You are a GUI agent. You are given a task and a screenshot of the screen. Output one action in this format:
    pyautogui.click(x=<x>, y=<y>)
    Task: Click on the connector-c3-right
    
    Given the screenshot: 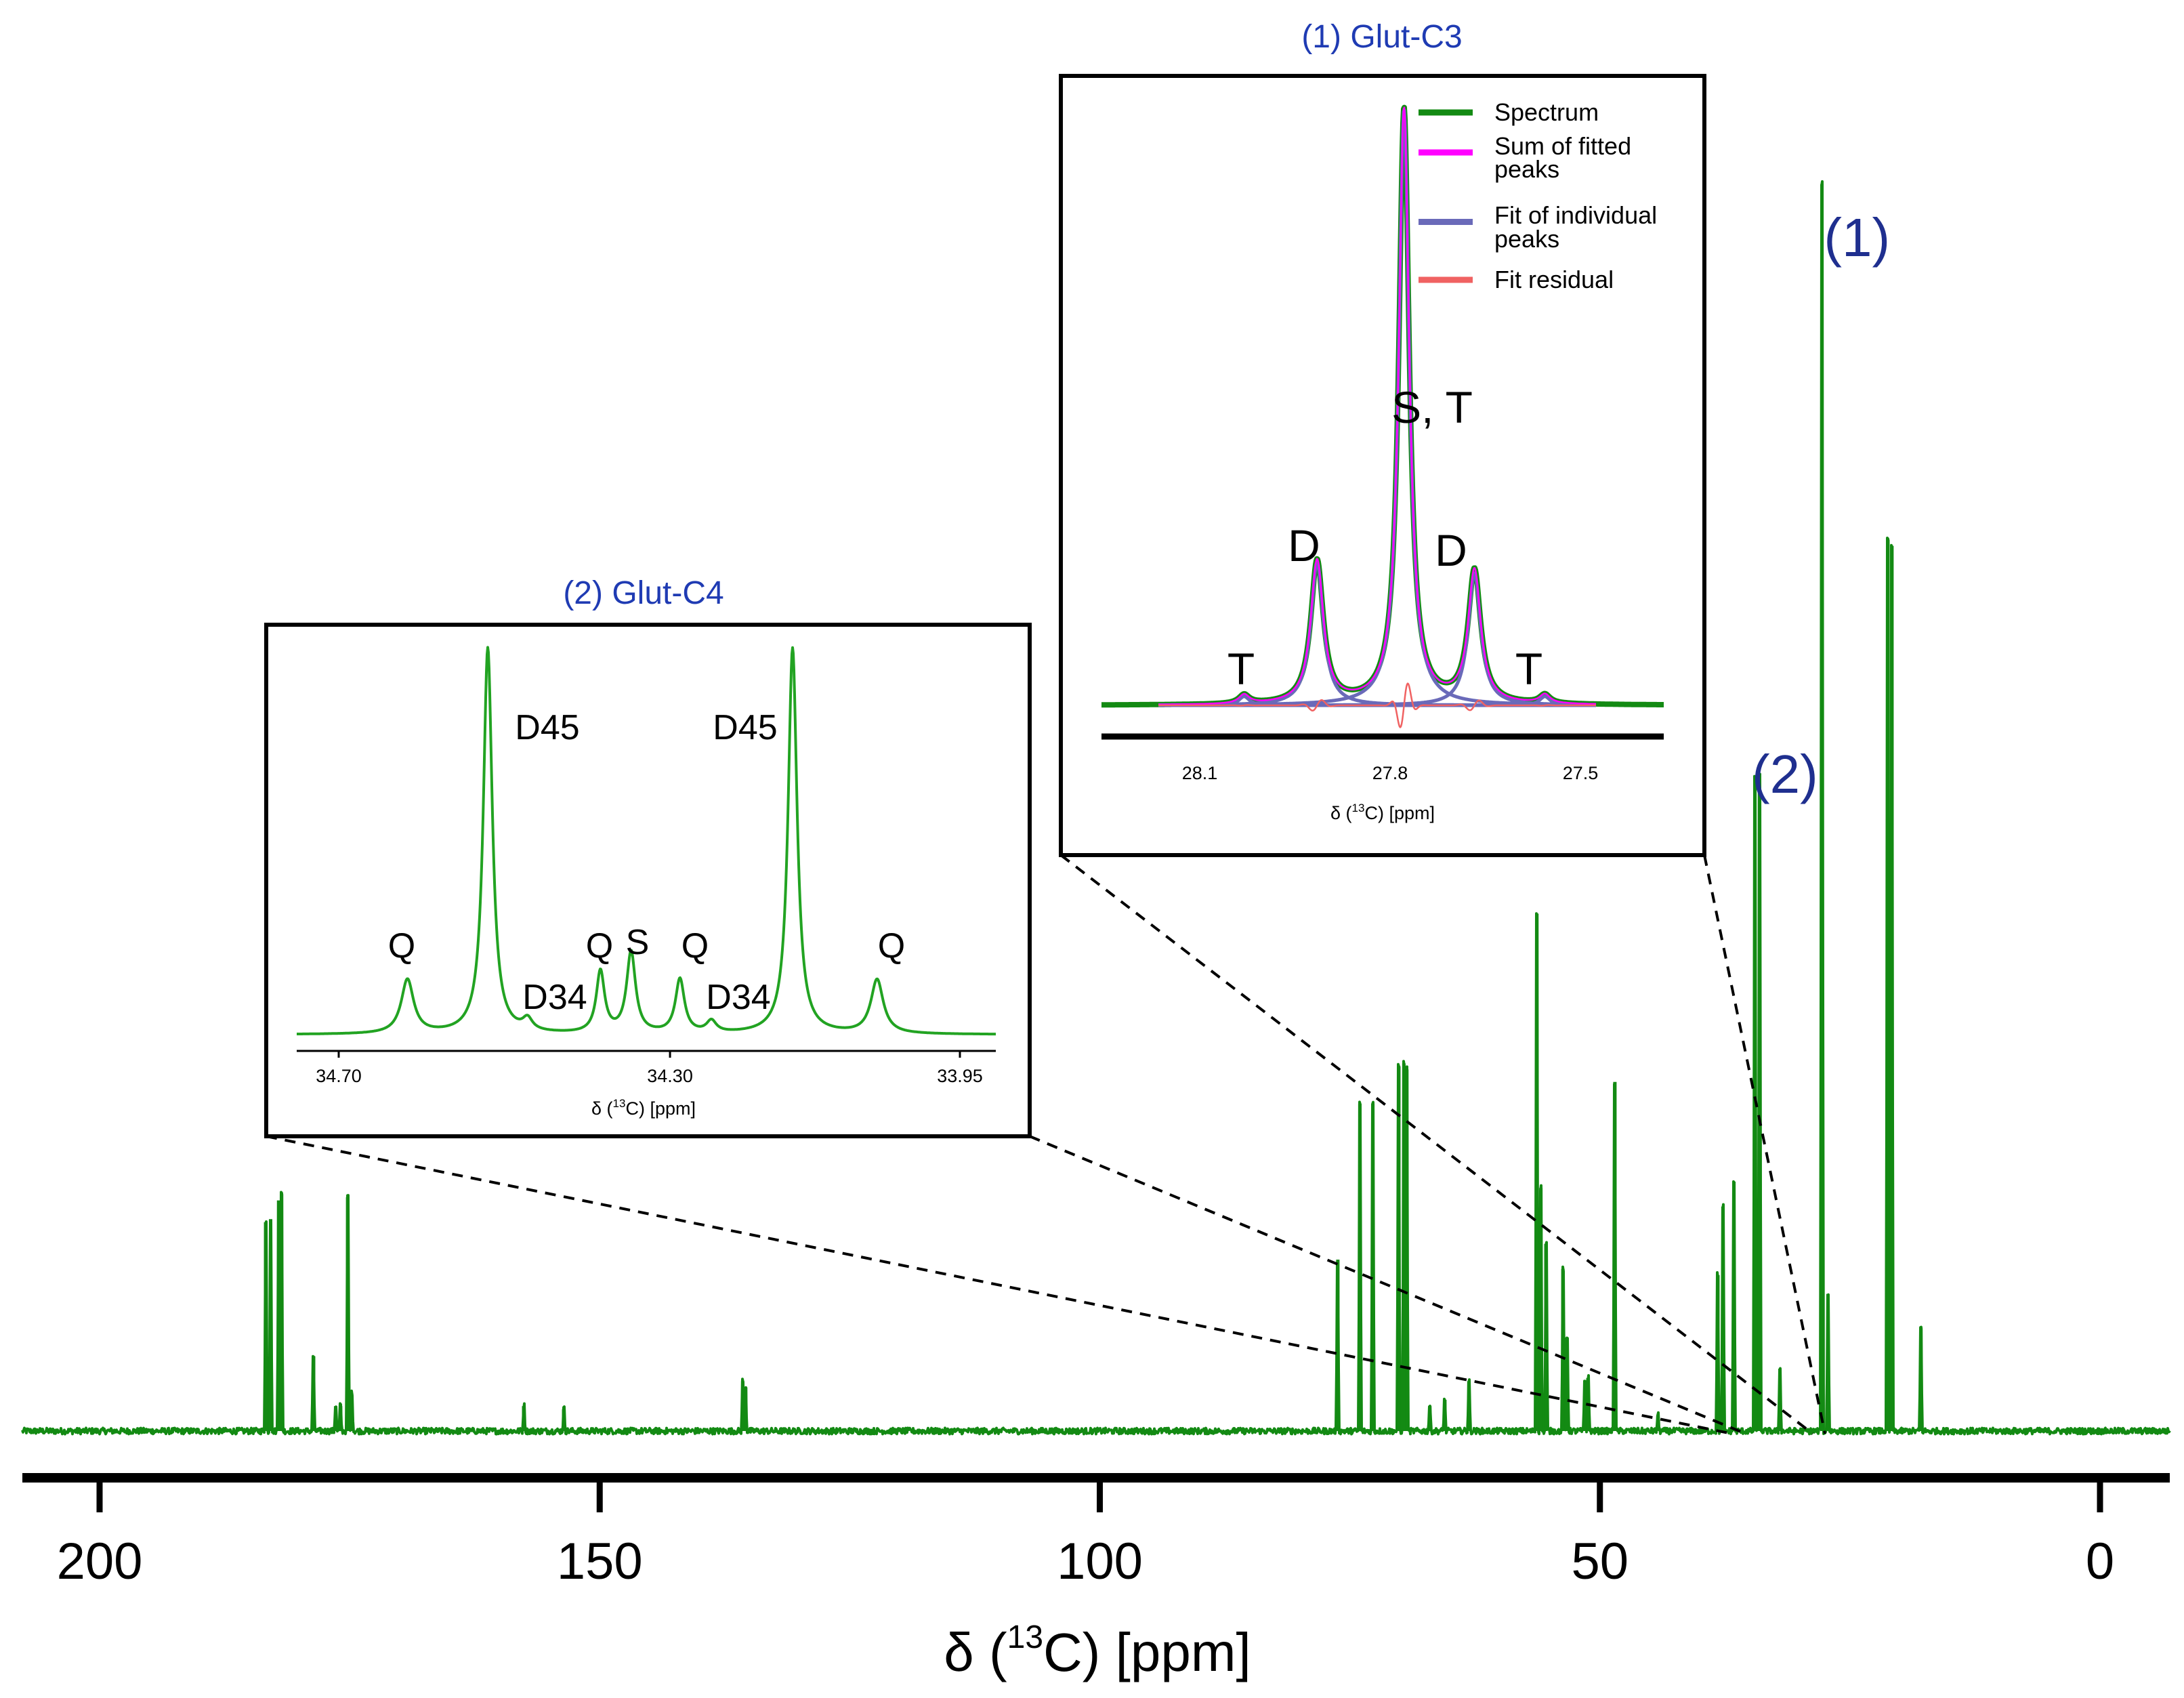 What is the action you would take?
    pyautogui.click(x=1764, y=1144)
    